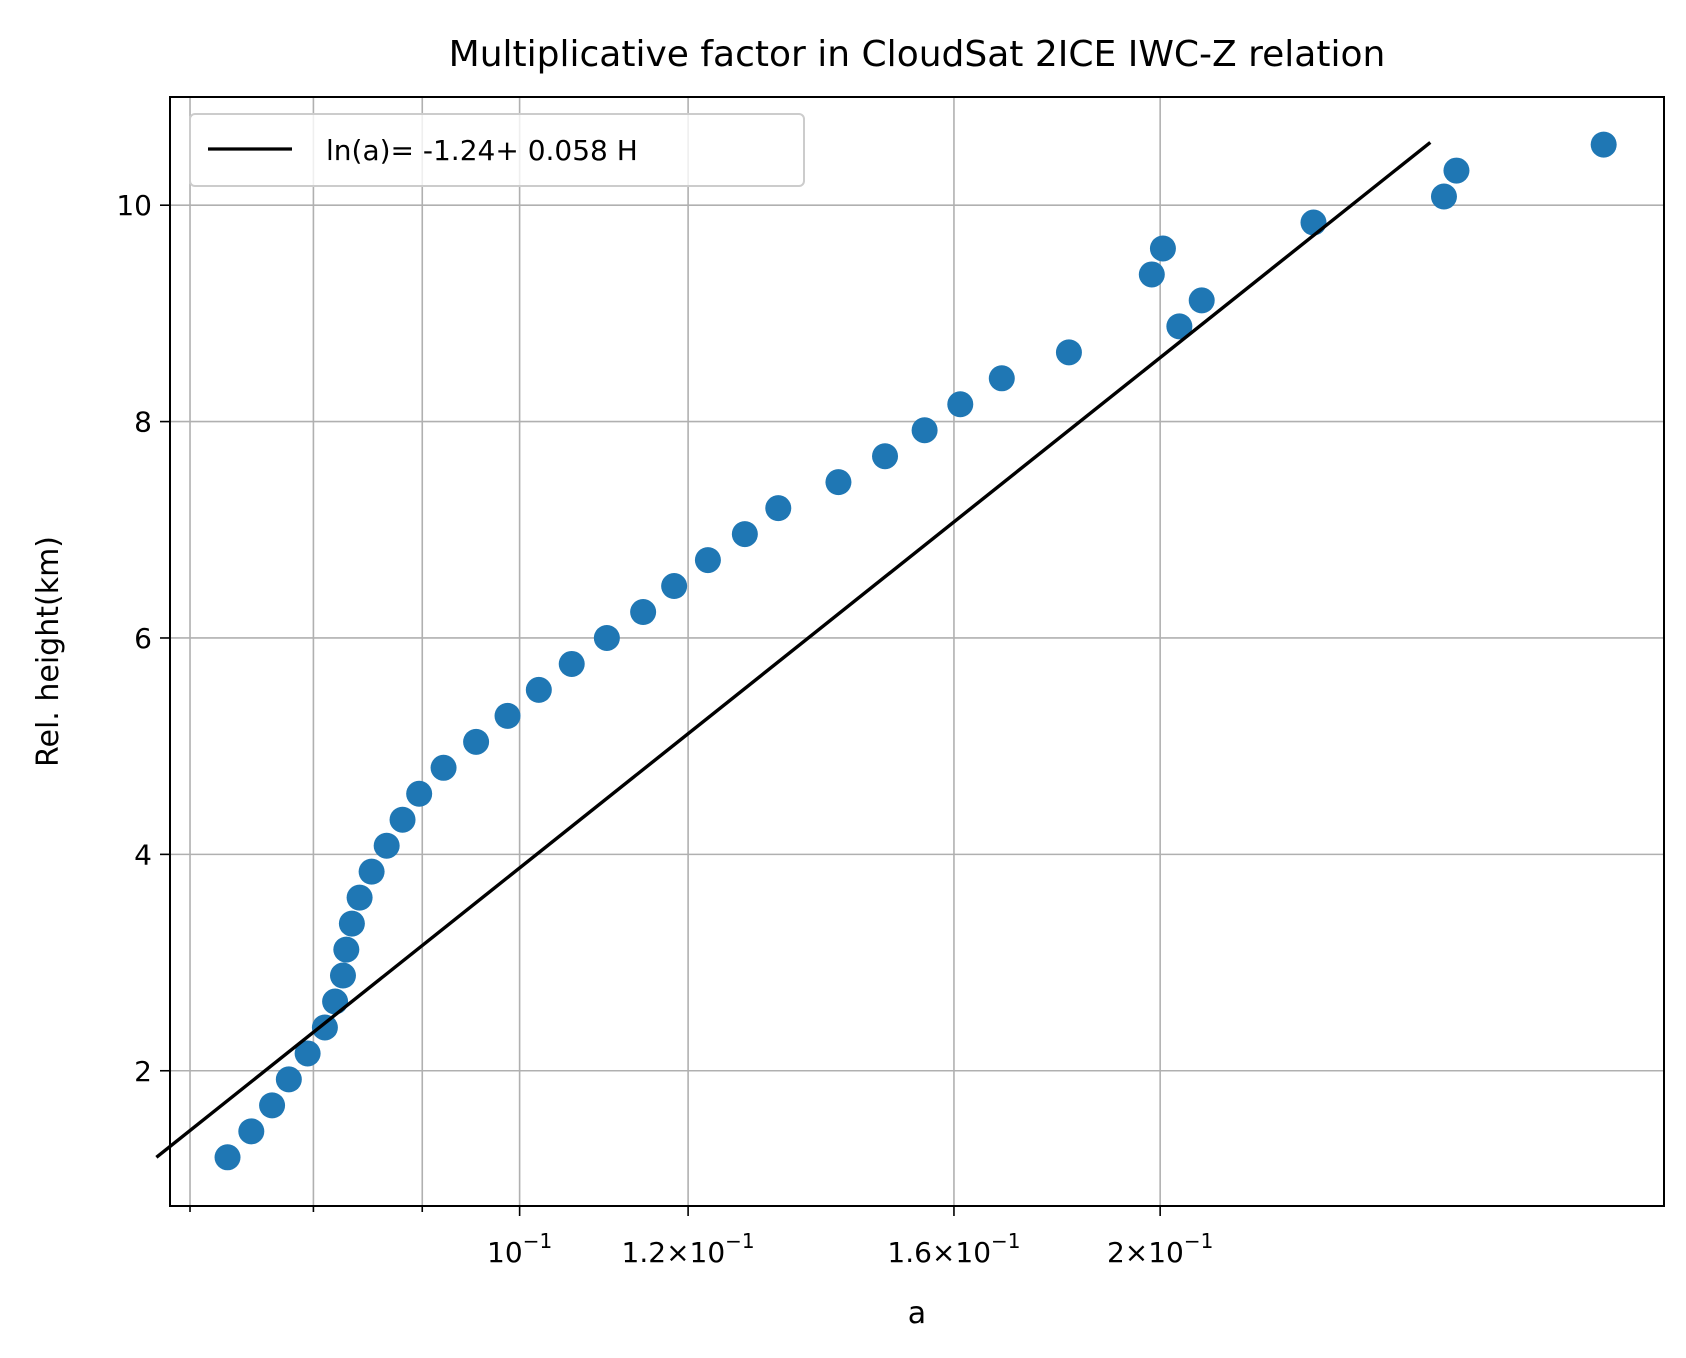 The image size is (1686, 1358). I want to click on legend: ln(a)= -1.24+ 0.058 H, so click(497, 150).